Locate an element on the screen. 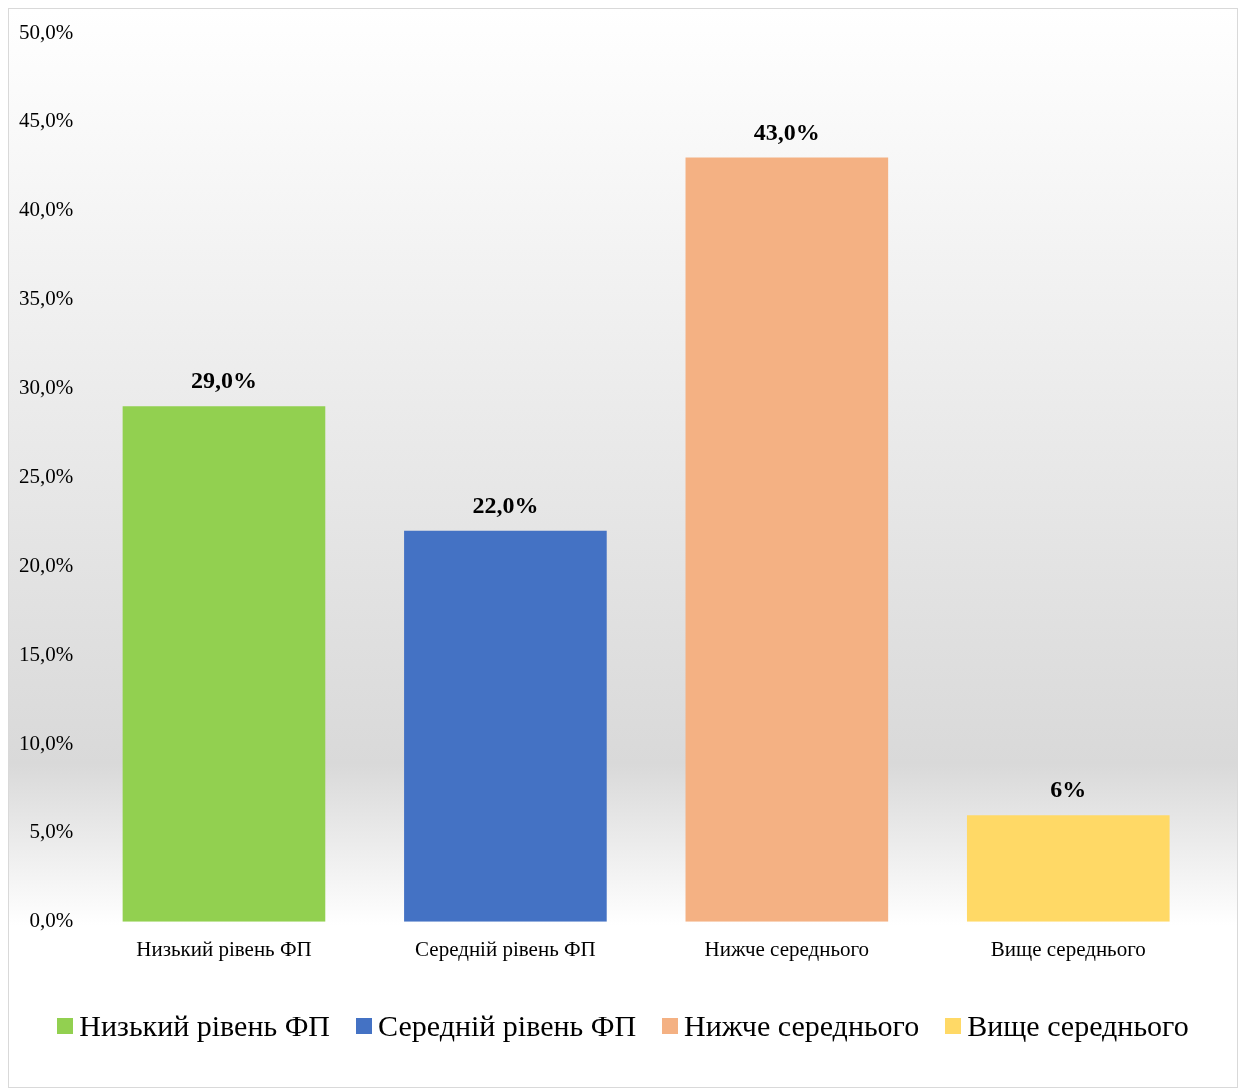  y-tick-label: 20,0% is located at coordinates (46, 564).